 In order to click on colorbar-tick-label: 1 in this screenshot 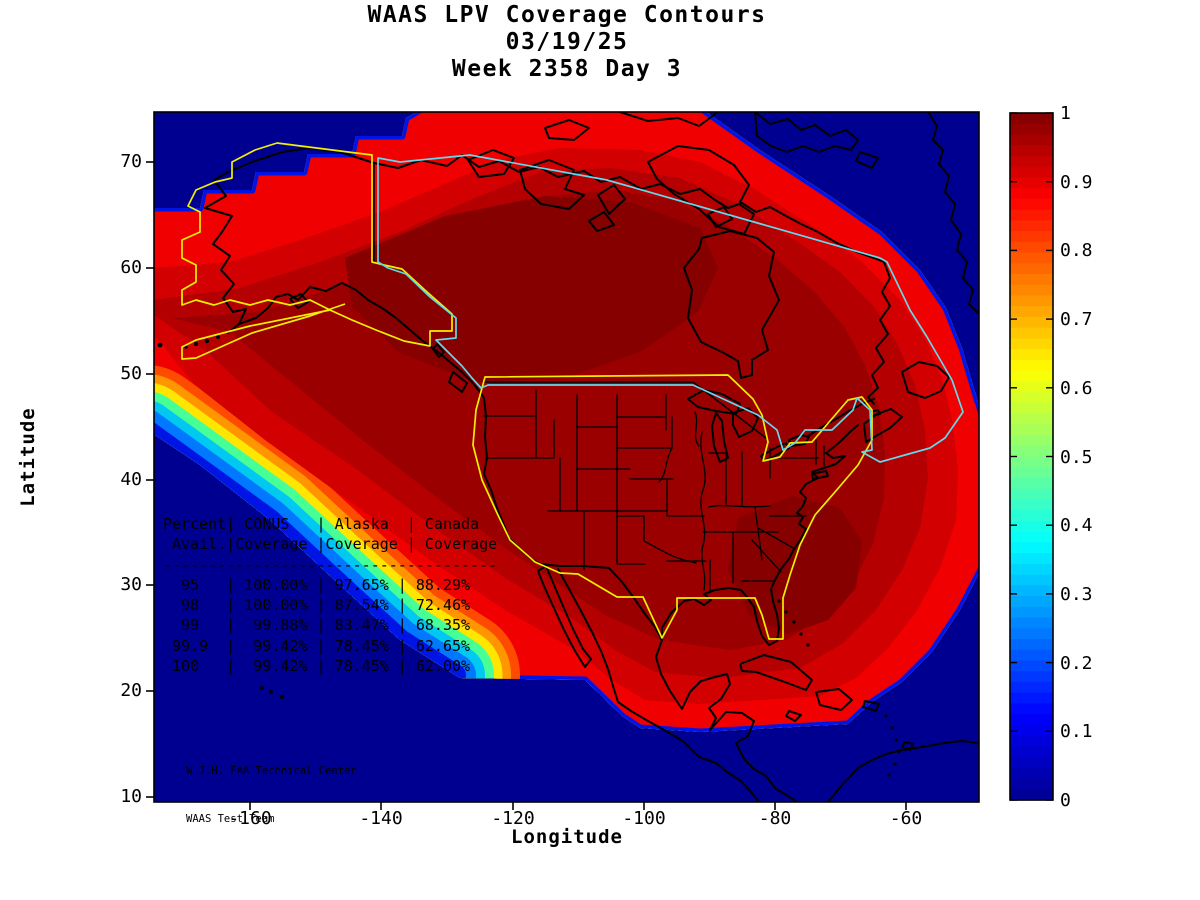, I will do `click(1065, 113)`.